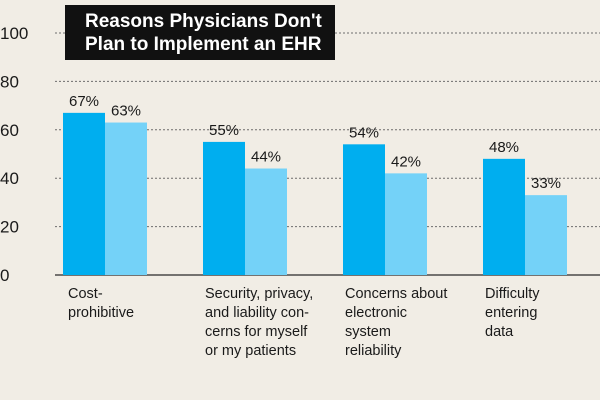  Describe the element at coordinates (512, 313) in the screenshot. I see `category-label-data-entry: Difficulty entering data` at that location.